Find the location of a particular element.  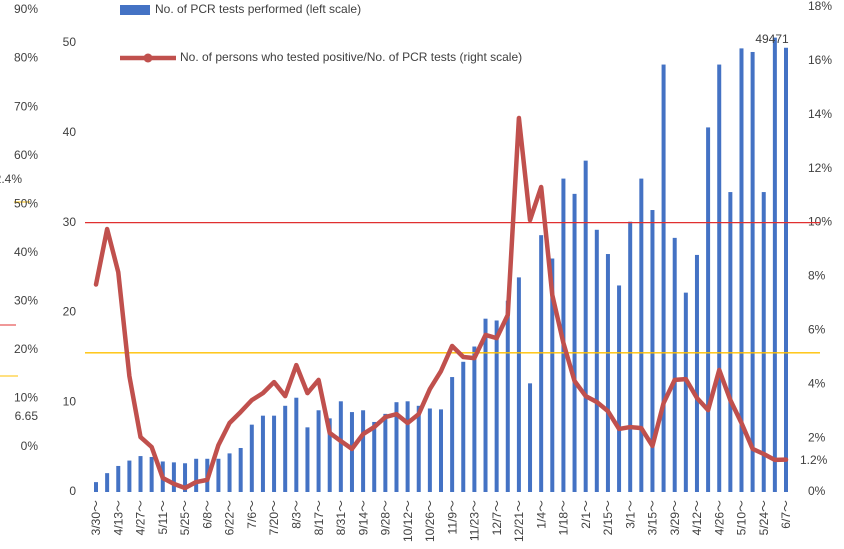

x-tick-label: 10/12～ is located at coordinates (408, 521).